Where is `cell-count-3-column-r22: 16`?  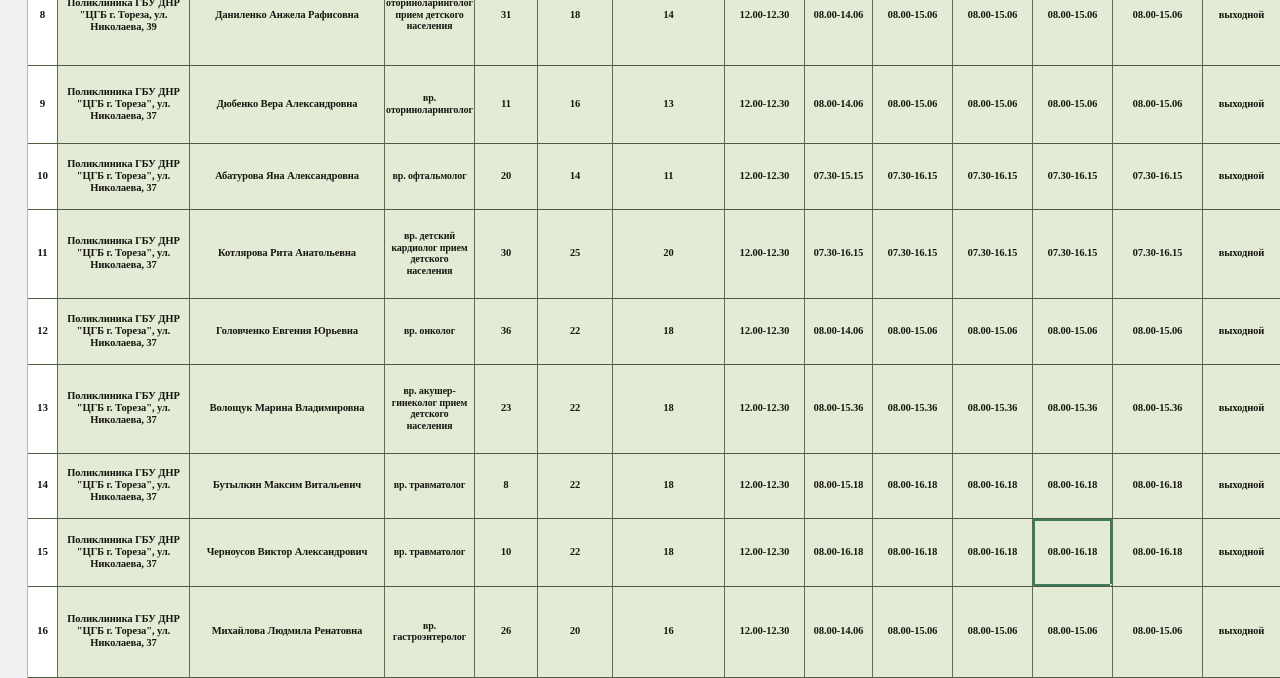 cell-count-3-column-r22: 16 is located at coordinates (669, 632).